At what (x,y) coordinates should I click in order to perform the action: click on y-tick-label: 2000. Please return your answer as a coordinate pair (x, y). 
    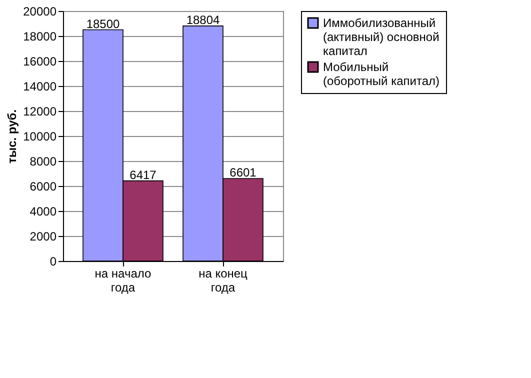
    Looking at the image, I should click on (43, 237).